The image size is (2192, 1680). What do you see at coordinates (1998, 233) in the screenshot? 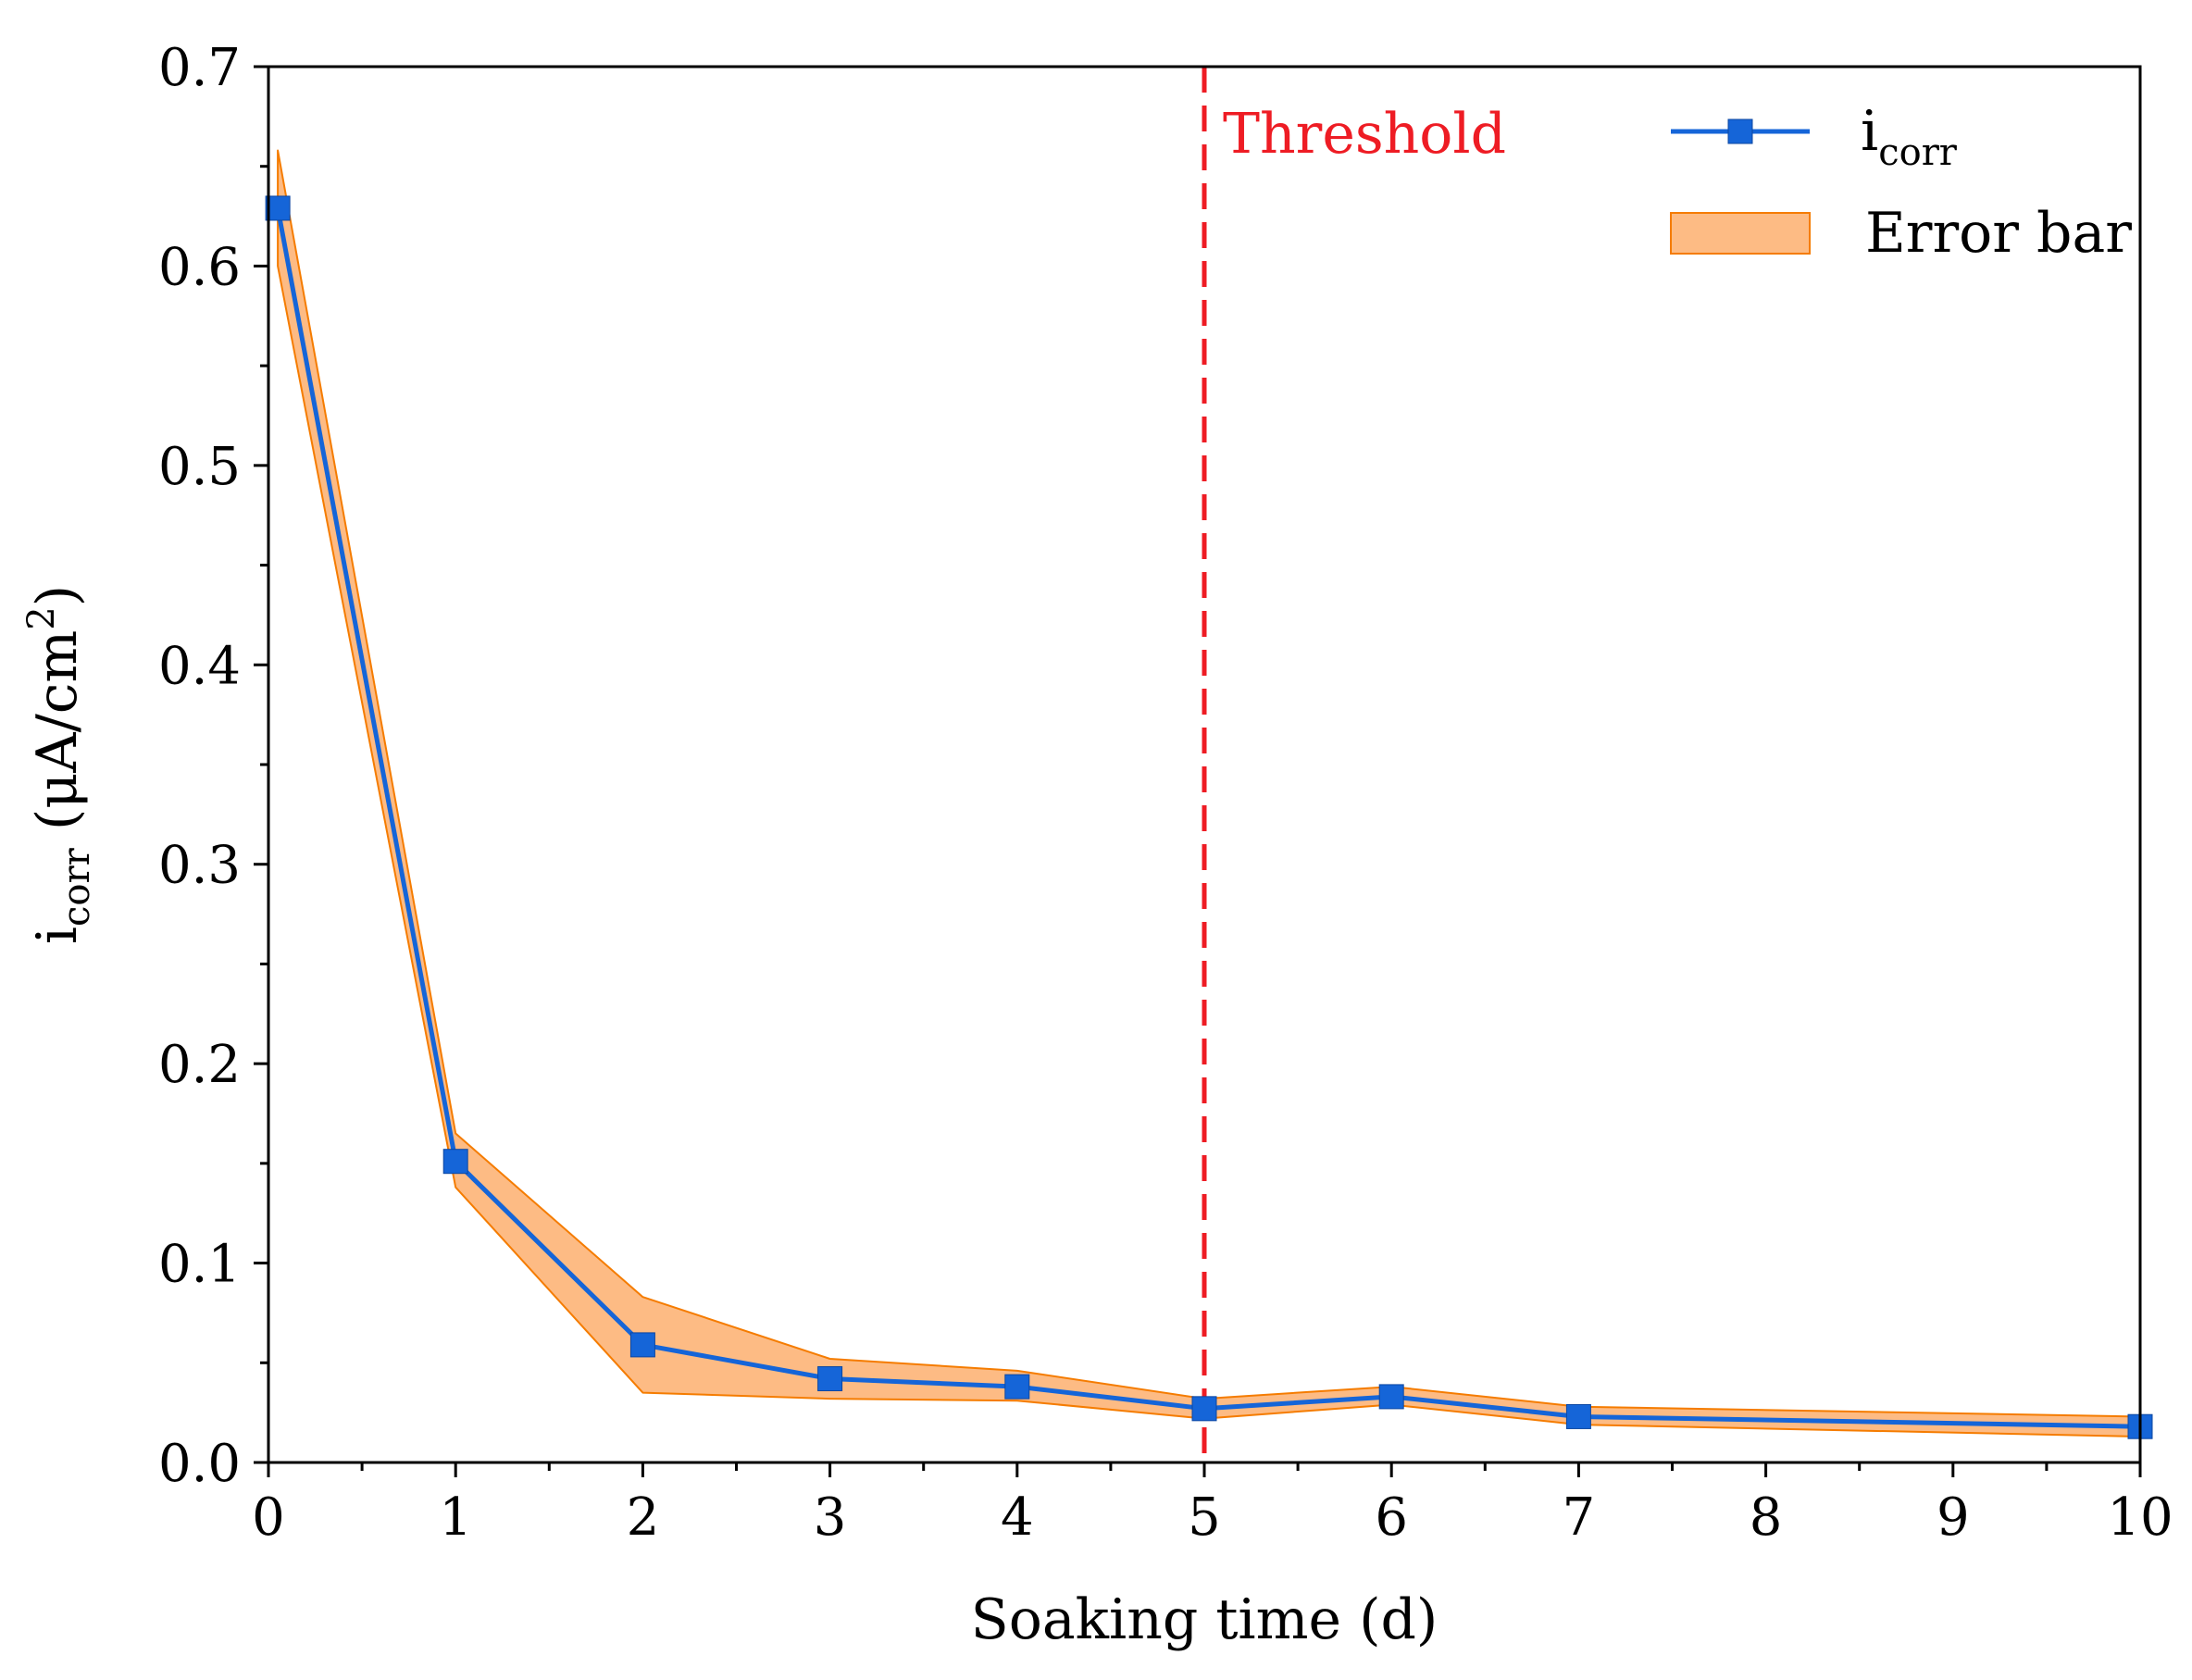
I see `legend-label-error-band: Error bar` at bounding box center [1998, 233].